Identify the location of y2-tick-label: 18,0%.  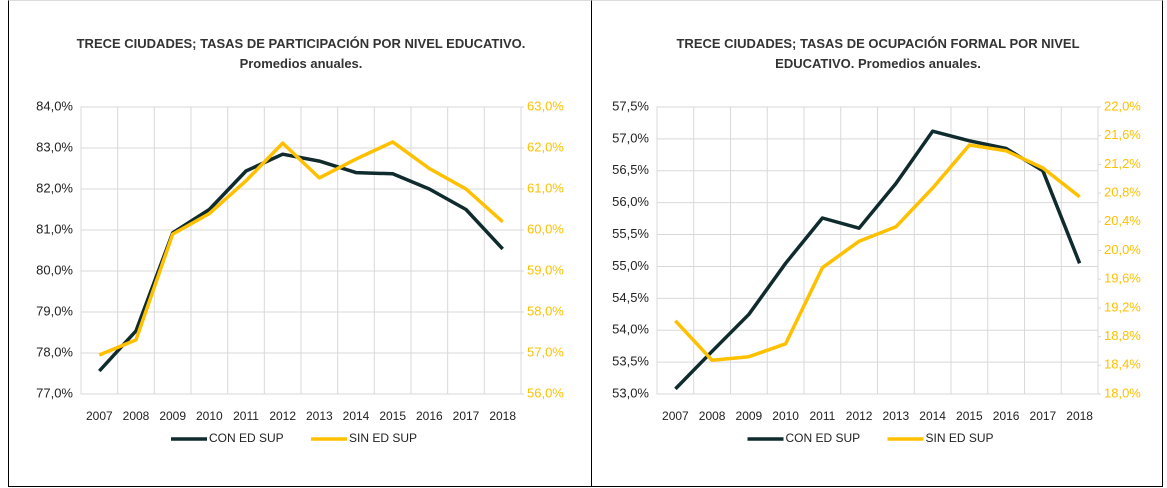
(1122, 392).